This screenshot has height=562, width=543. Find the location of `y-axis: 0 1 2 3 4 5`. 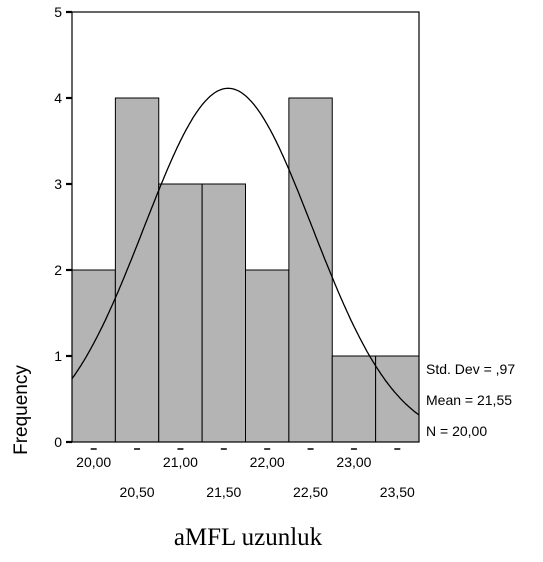

y-axis: 0 1 2 3 4 5 is located at coordinates (63, 227).